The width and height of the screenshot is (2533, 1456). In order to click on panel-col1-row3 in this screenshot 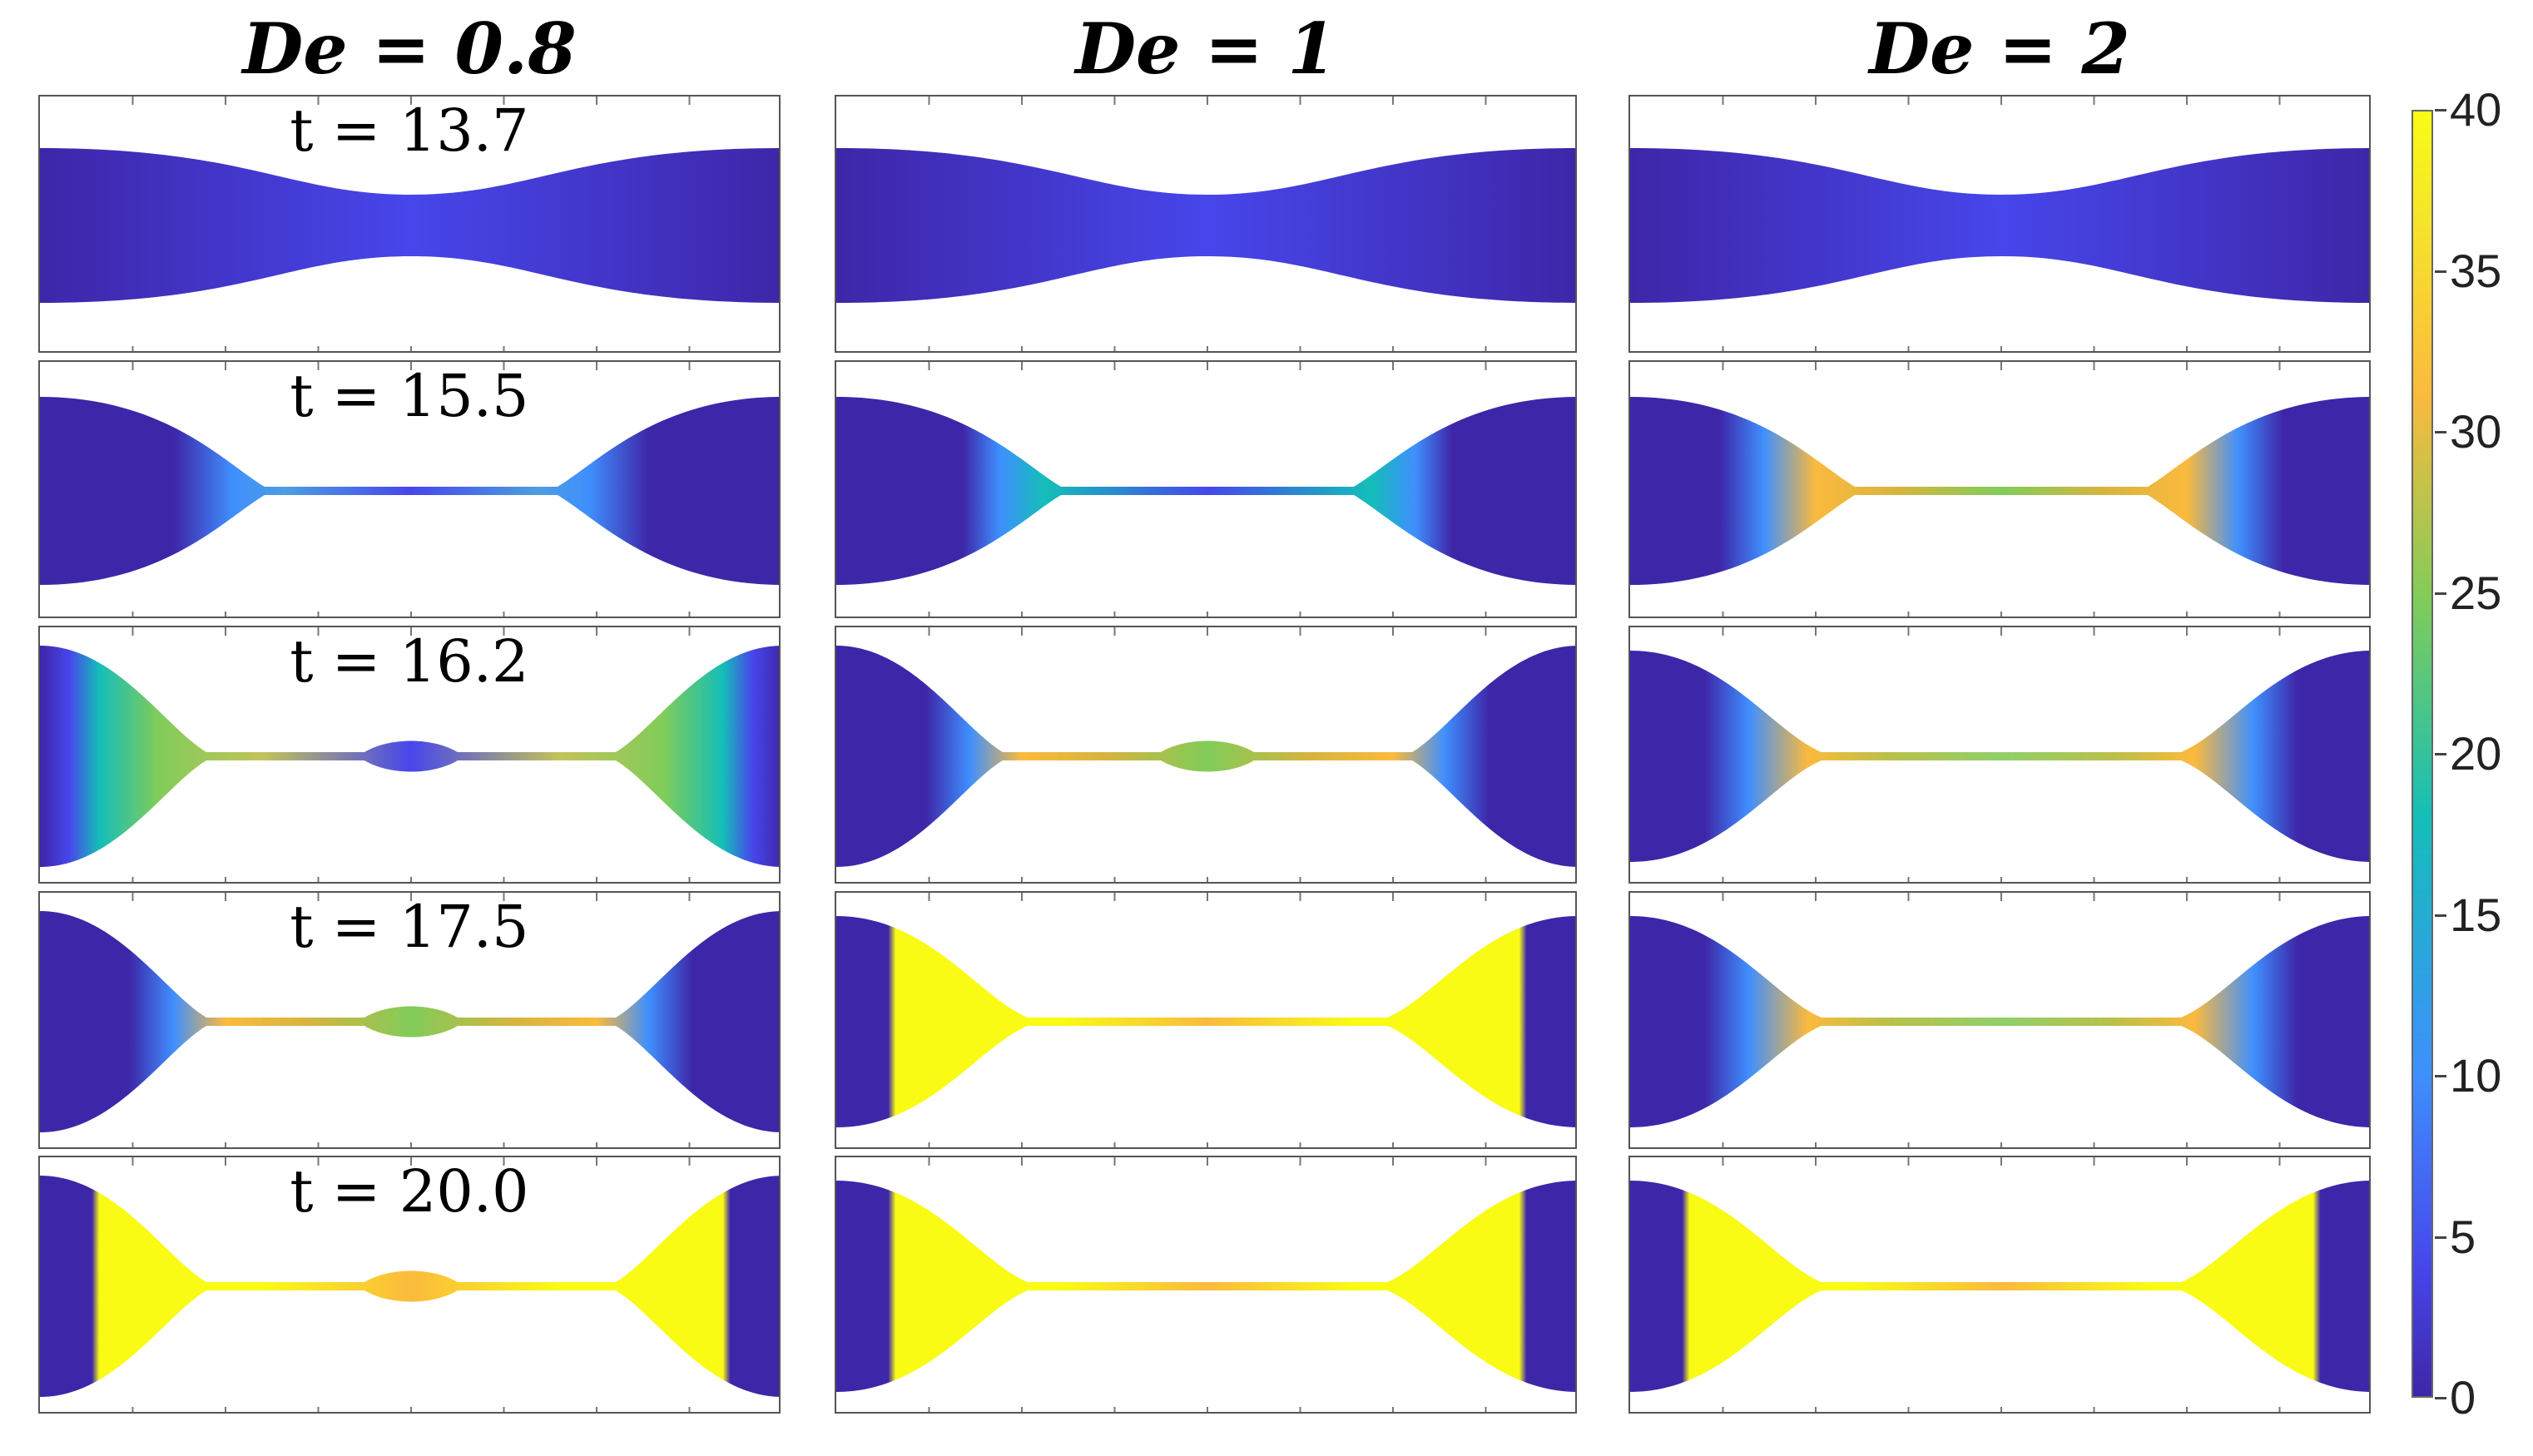, I will do `click(1206, 1020)`.